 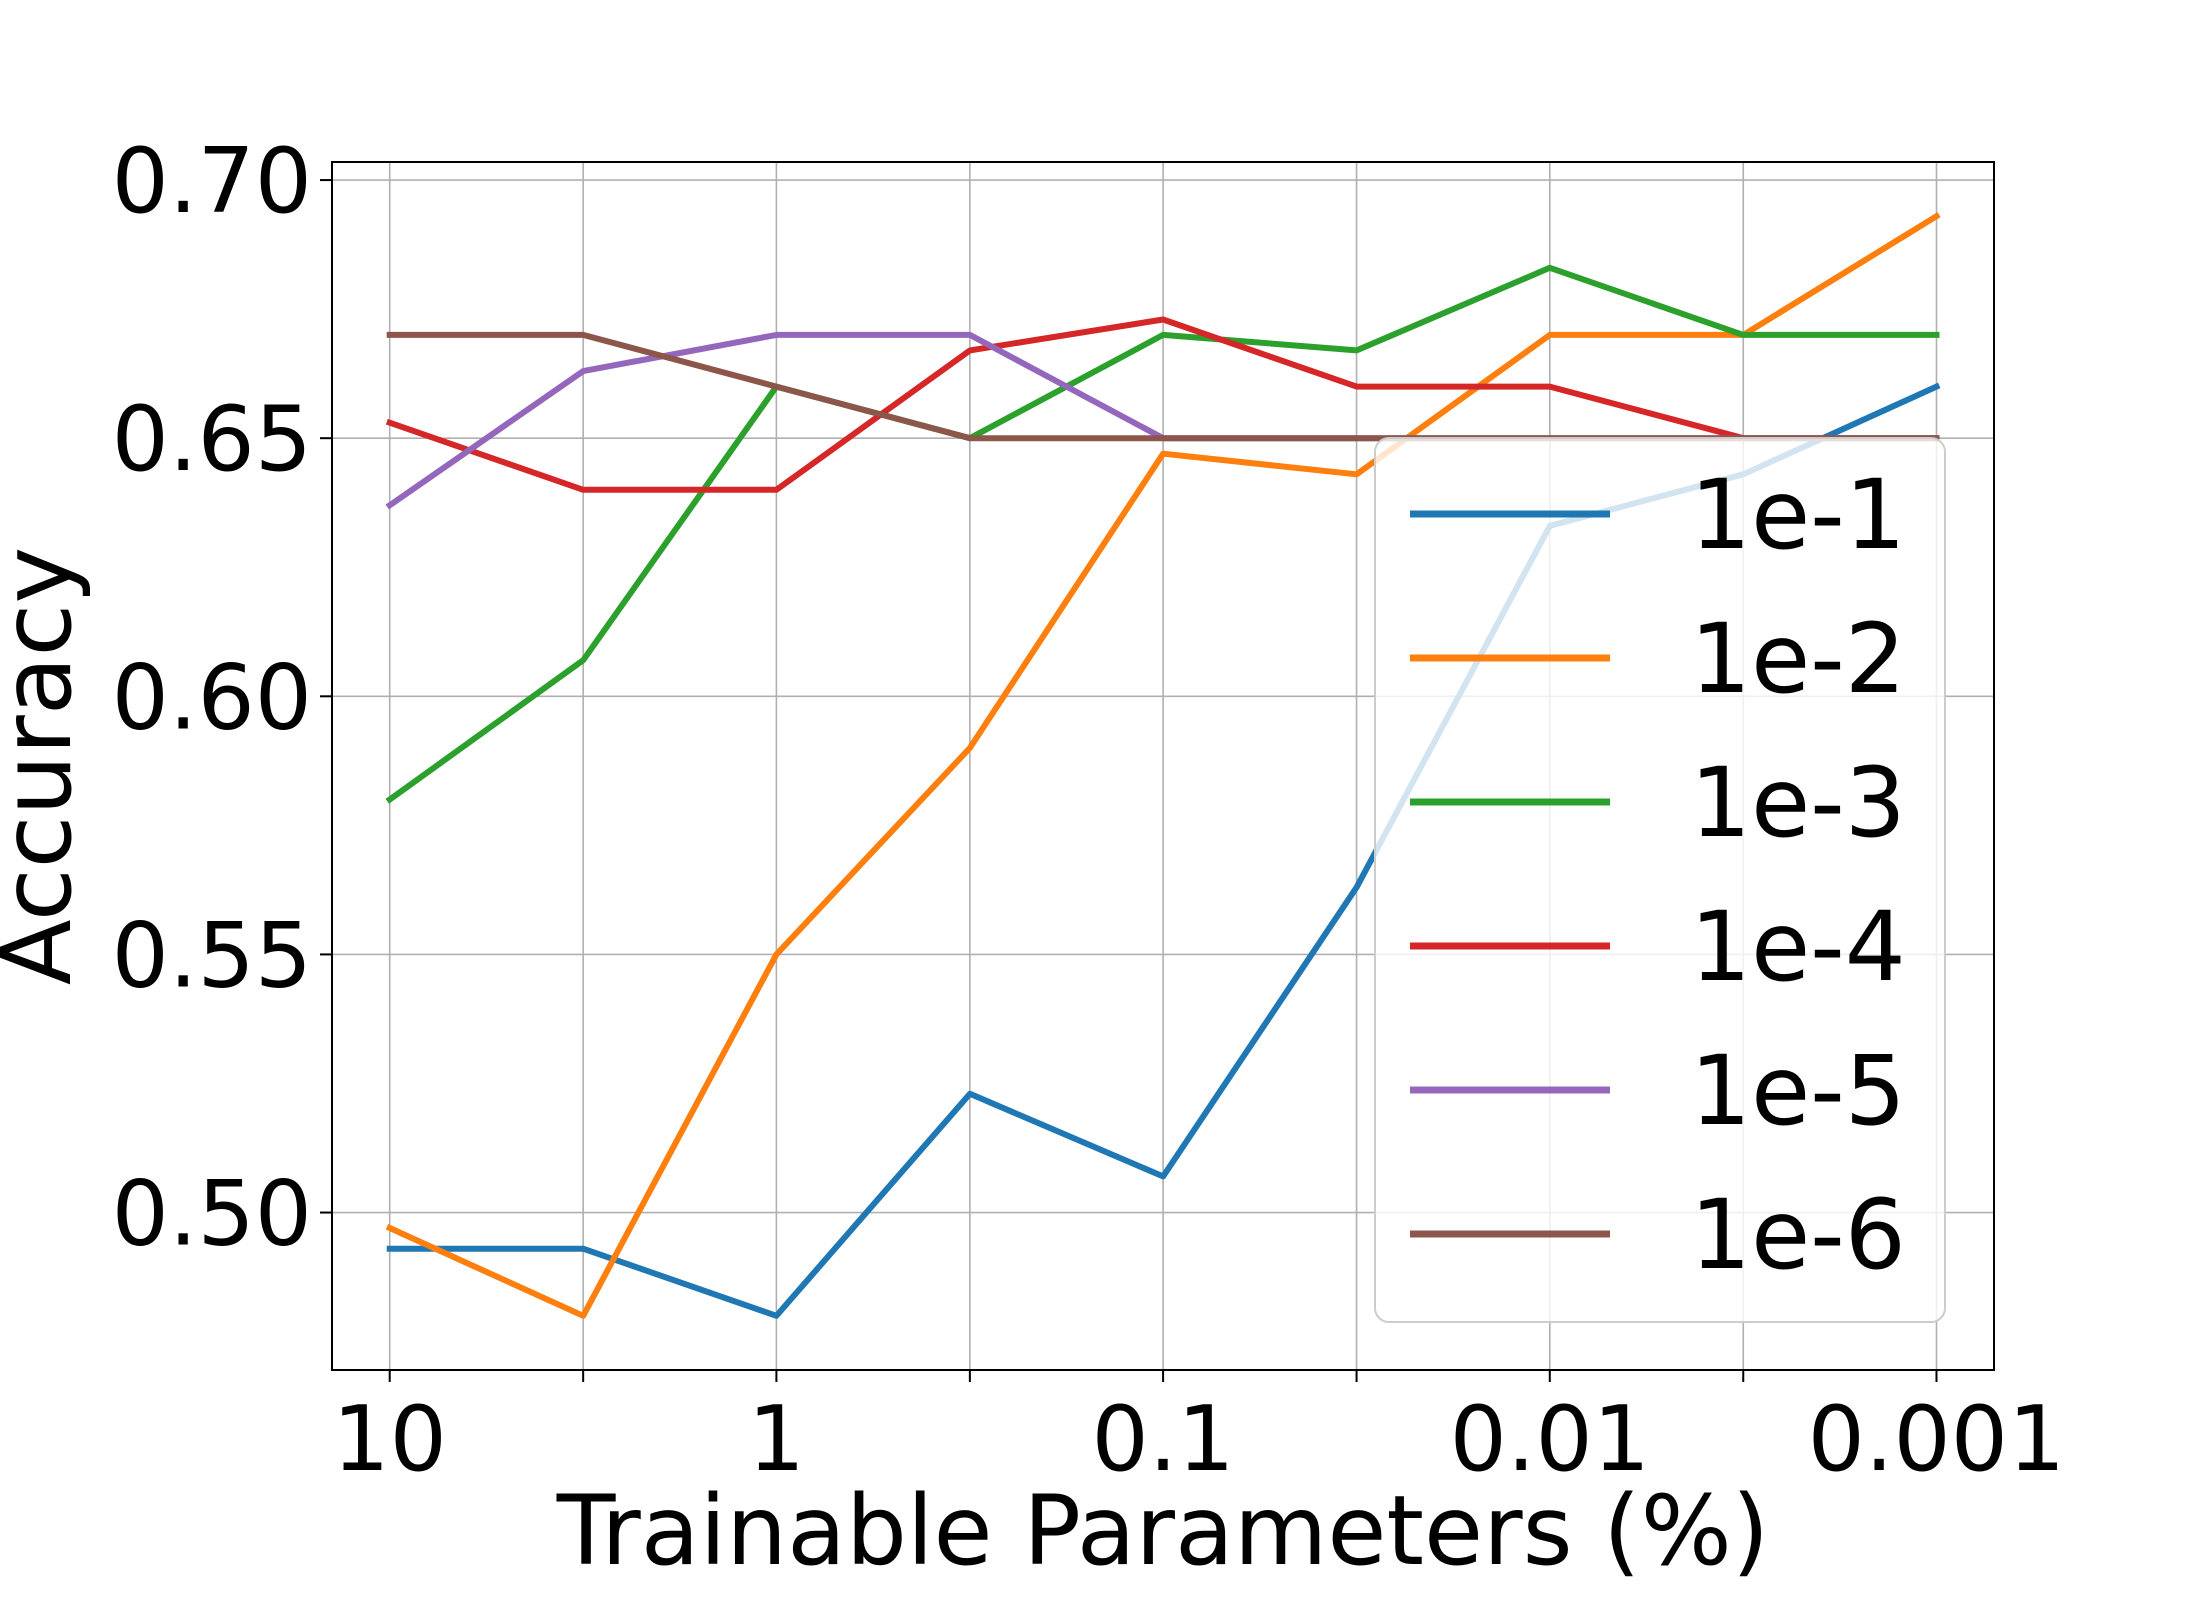 I want to click on y-tick-label: 0.55, so click(x=212, y=955).